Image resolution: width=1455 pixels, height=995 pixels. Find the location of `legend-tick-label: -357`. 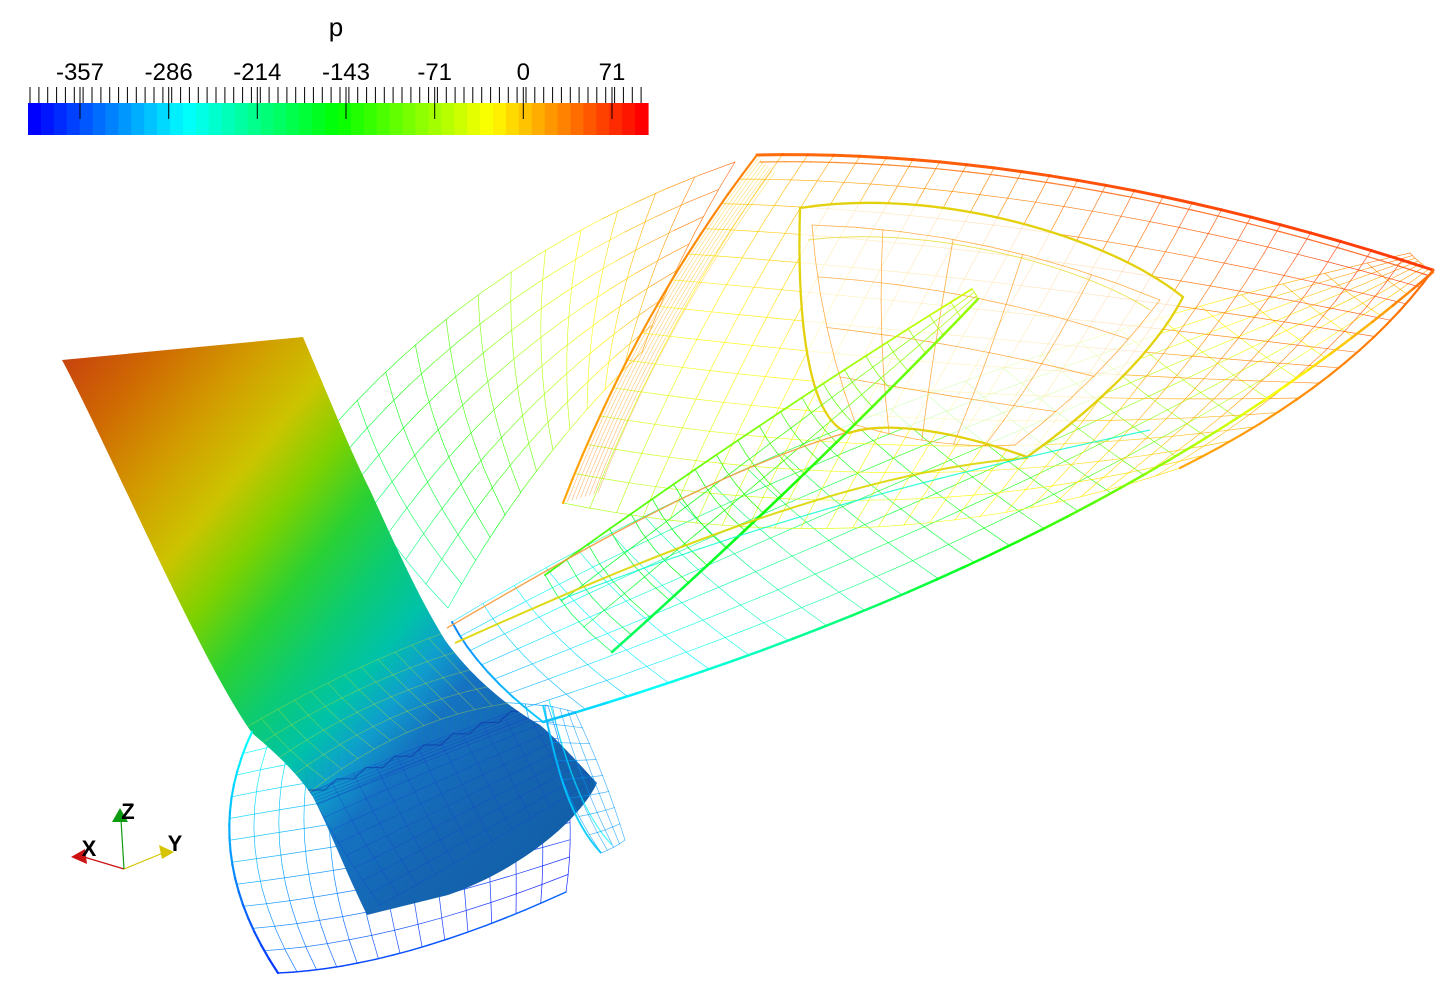

legend-tick-label: -357 is located at coordinates (80, 72).